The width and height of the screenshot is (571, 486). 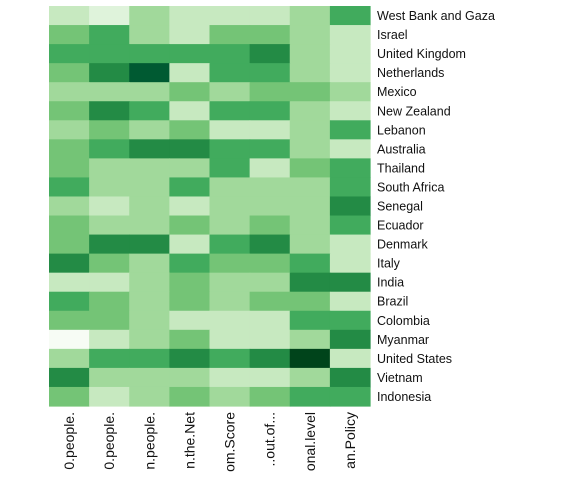 What do you see at coordinates (400, 226) in the screenshot?
I see `row-label: Ecuador` at bounding box center [400, 226].